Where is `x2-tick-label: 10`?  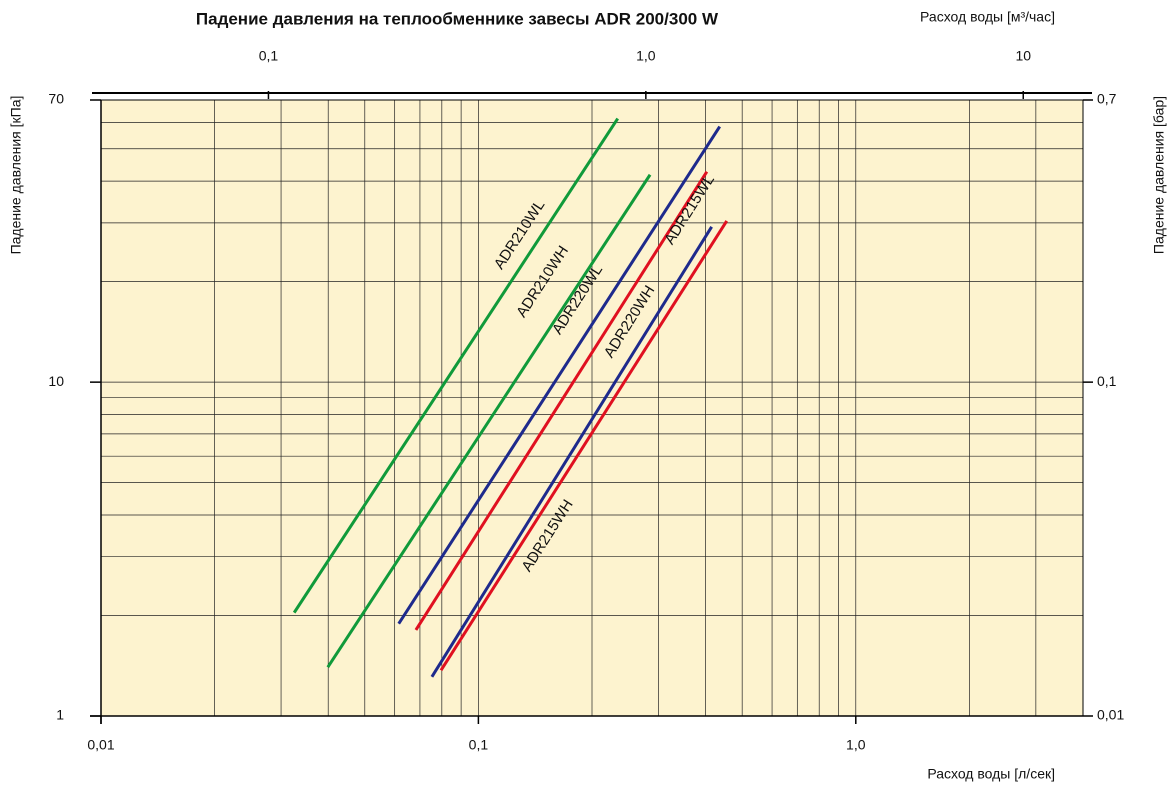 x2-tick-label: 10 is located at coordinates (1023, 56).